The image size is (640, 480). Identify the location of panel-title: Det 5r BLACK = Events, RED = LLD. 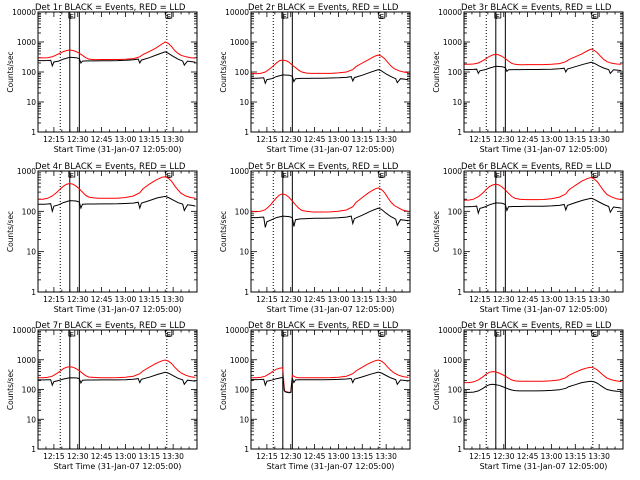
(323, 167).